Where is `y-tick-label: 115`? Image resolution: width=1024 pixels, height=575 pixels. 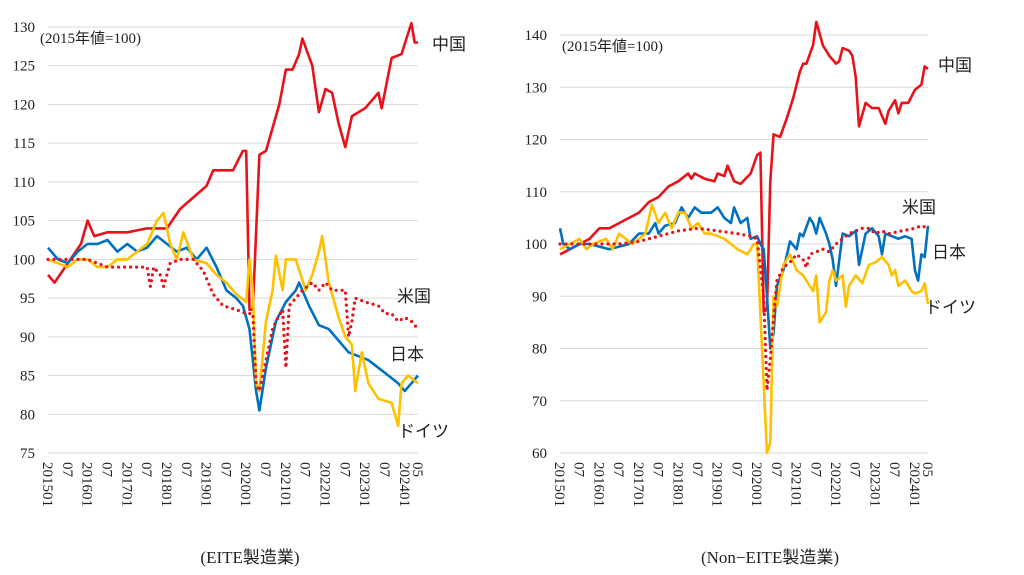 y-tick-label: 115 is located at coordinates (24, 144).